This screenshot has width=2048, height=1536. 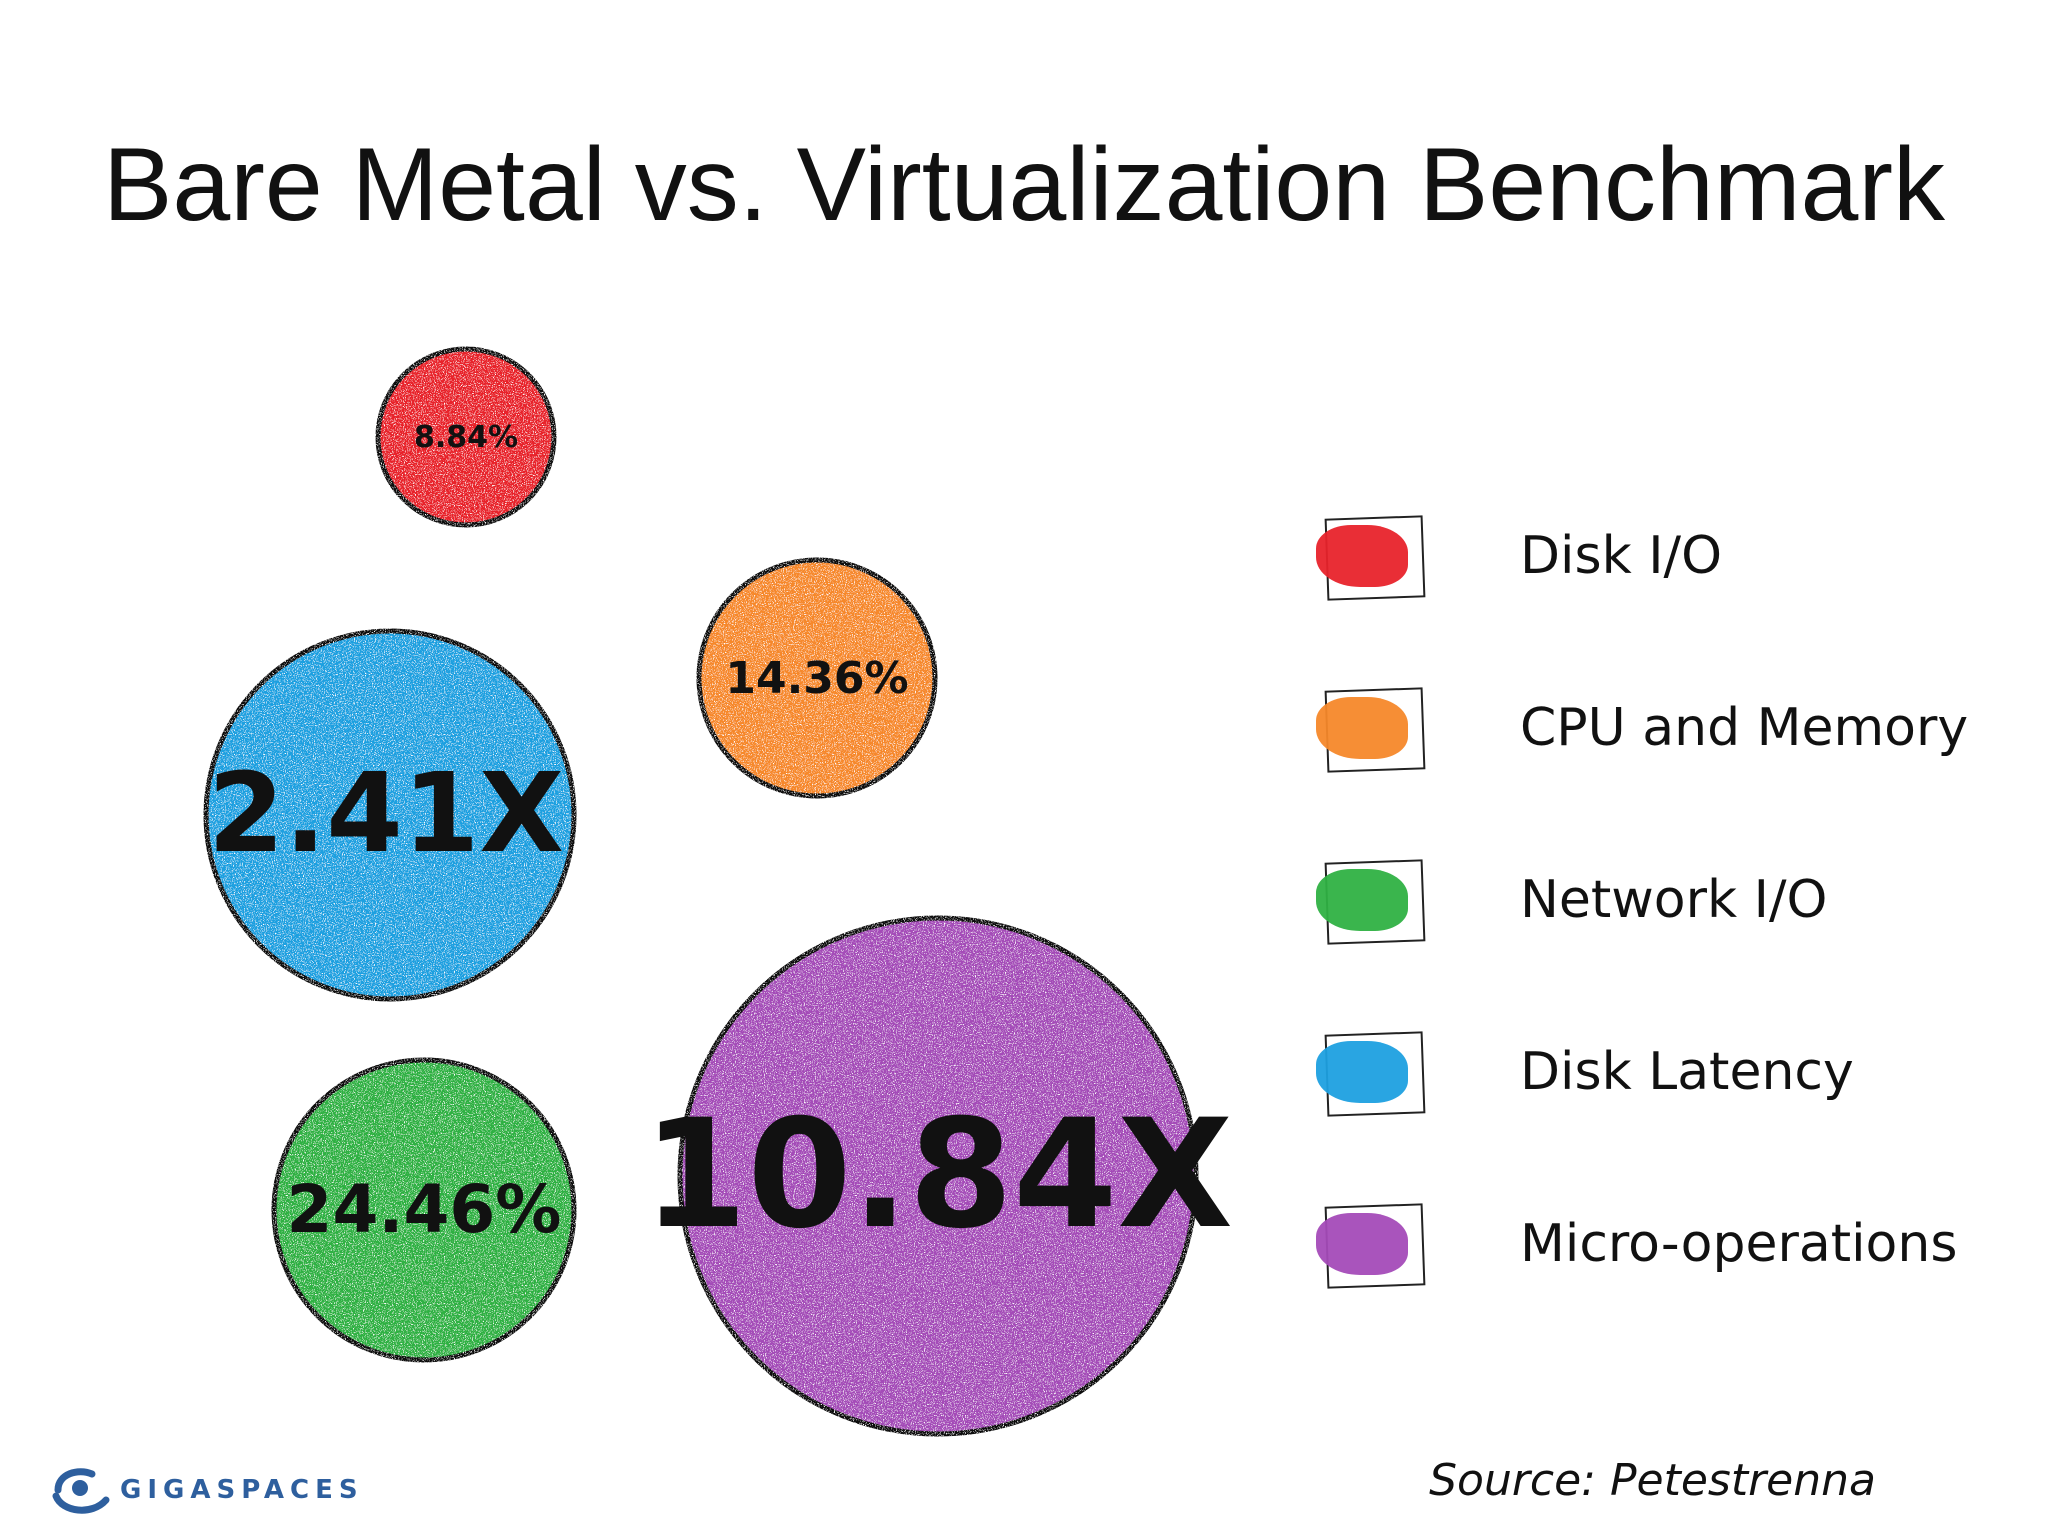 What do you see at coordinates (1621, 556) in the screenshot?
I see `legend-label: Disk I/O` at bounding box center [1621, 556].